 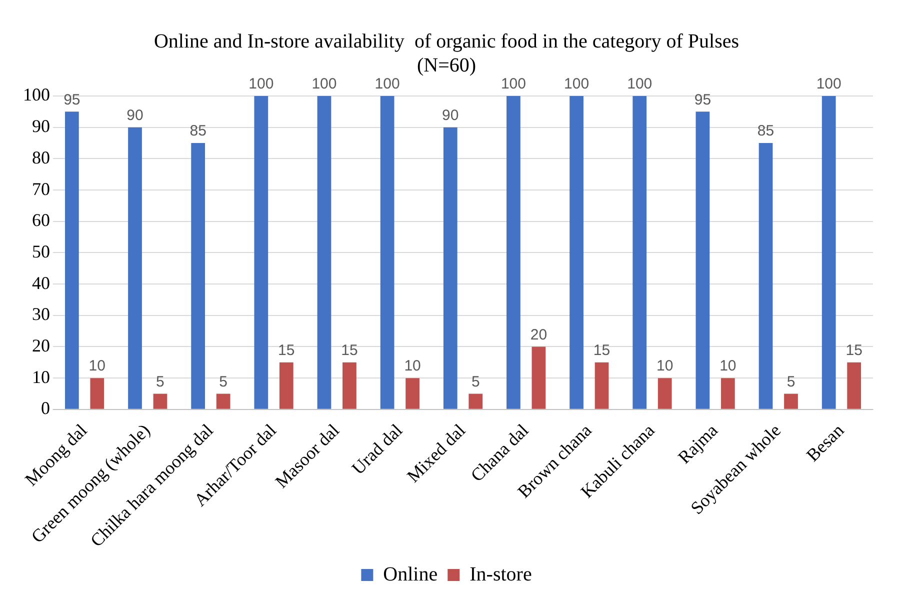 I want to click on y-tick-label: 80, so click(x=41, y=157).